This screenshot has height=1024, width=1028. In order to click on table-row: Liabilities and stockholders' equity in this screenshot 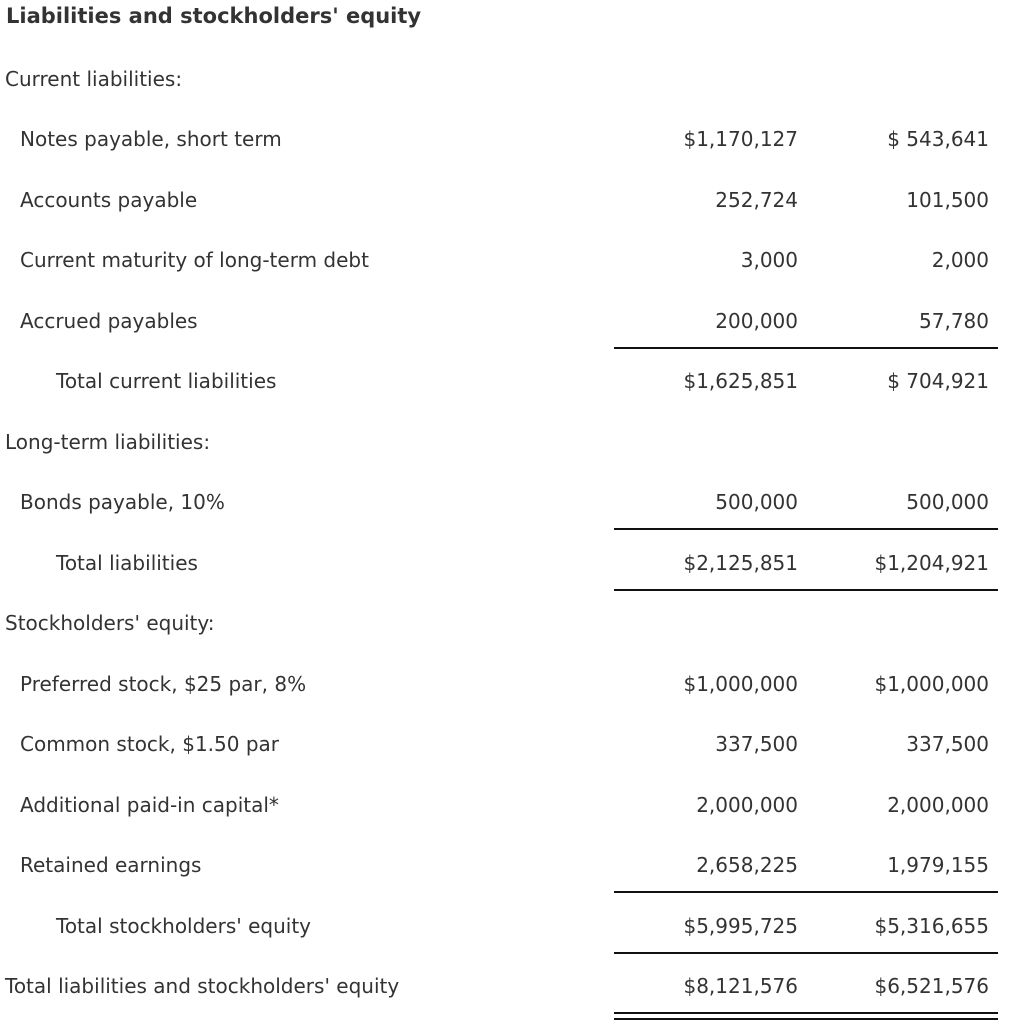, I will do `click(514, 30)`.